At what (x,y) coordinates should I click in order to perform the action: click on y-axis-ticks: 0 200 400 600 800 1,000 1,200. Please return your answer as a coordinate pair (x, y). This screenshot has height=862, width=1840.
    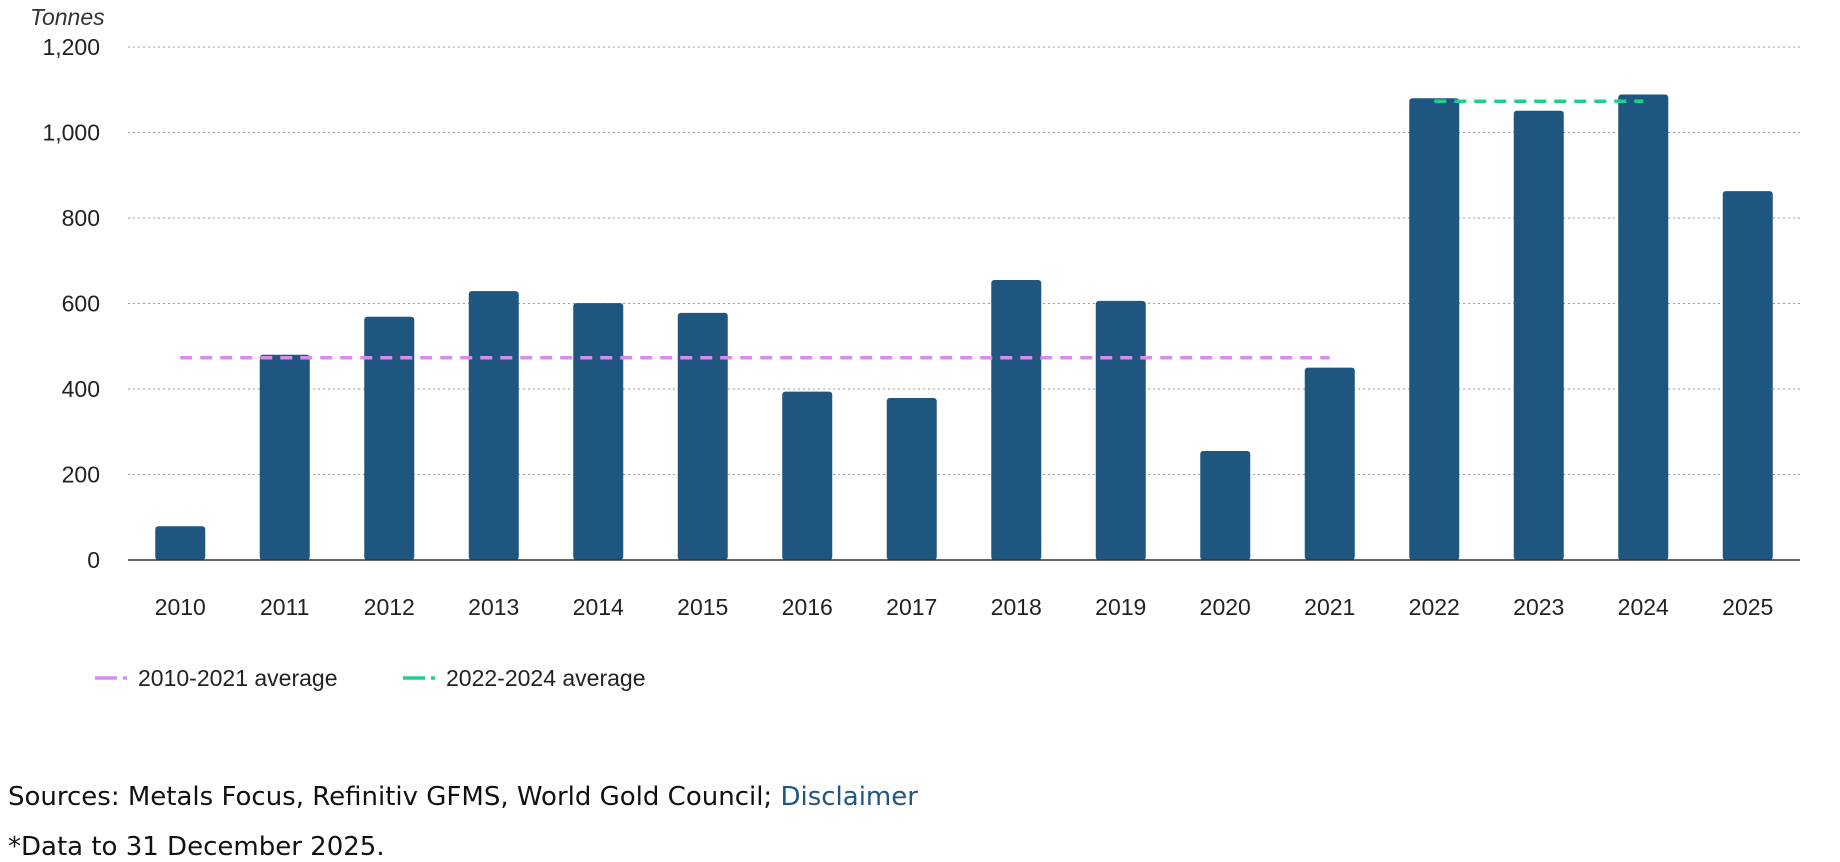
    Looking at the image, I should click on (71, 303).